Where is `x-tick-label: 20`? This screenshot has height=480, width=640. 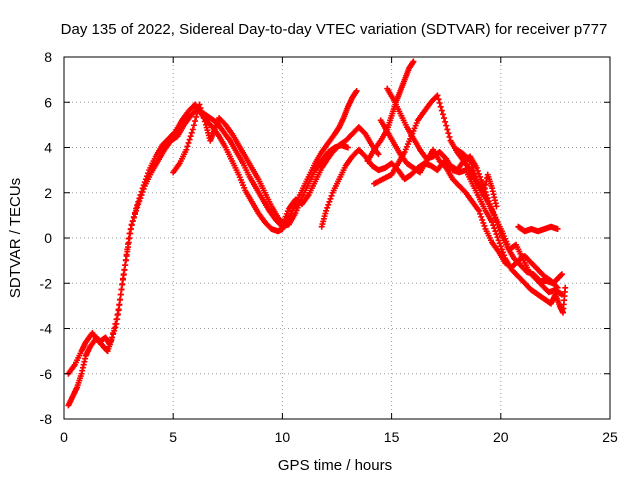 x-tick-label: 20 is located at coordinates (501, 437).